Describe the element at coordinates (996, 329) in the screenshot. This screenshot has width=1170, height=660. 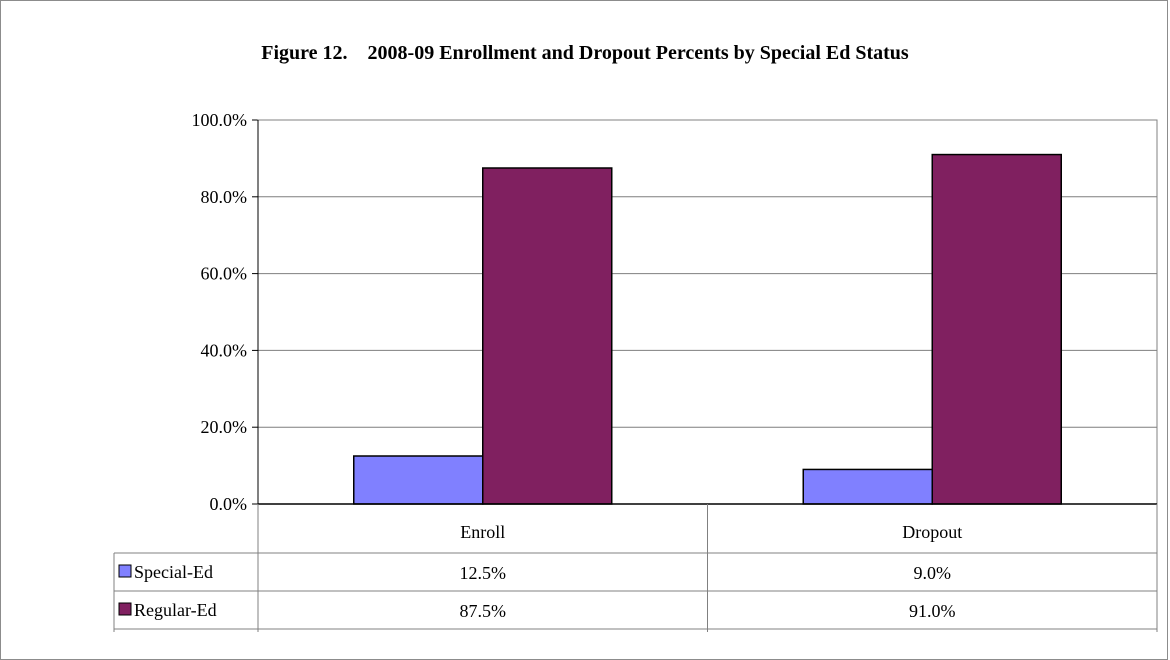
I see `bar-regular-ed-dropout` at that location.